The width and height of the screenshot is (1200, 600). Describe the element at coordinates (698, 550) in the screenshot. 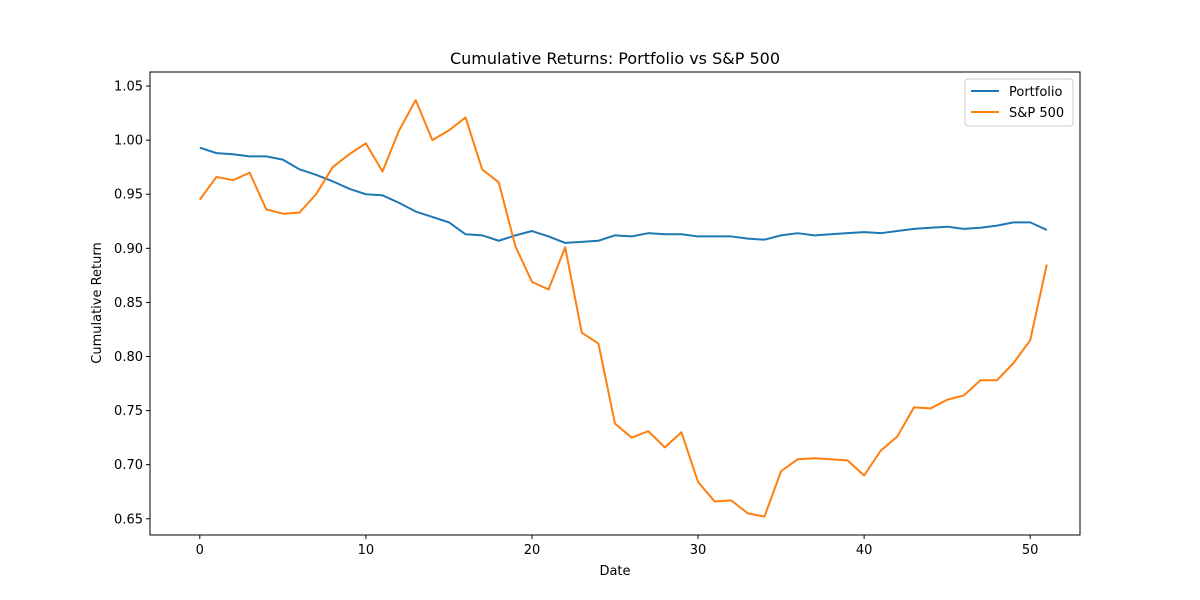

I see `x-tick-label: 30` at that location.